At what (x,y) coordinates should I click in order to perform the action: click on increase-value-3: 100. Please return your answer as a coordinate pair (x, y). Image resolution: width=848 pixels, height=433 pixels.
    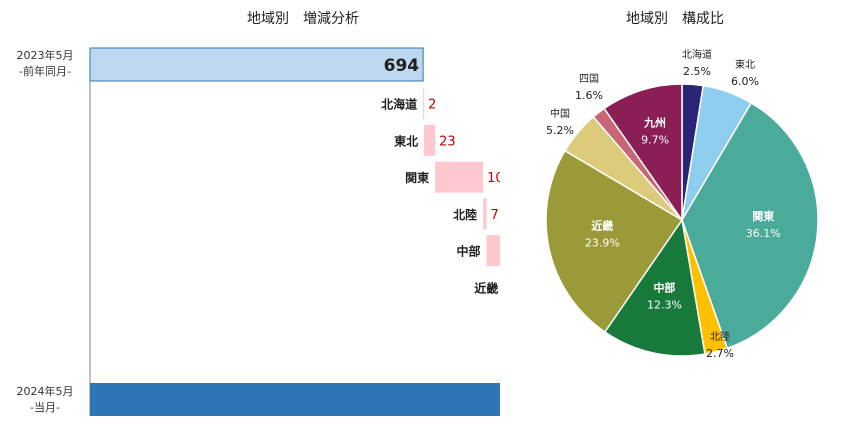
    Looking at the image, I should click on (493, 178).